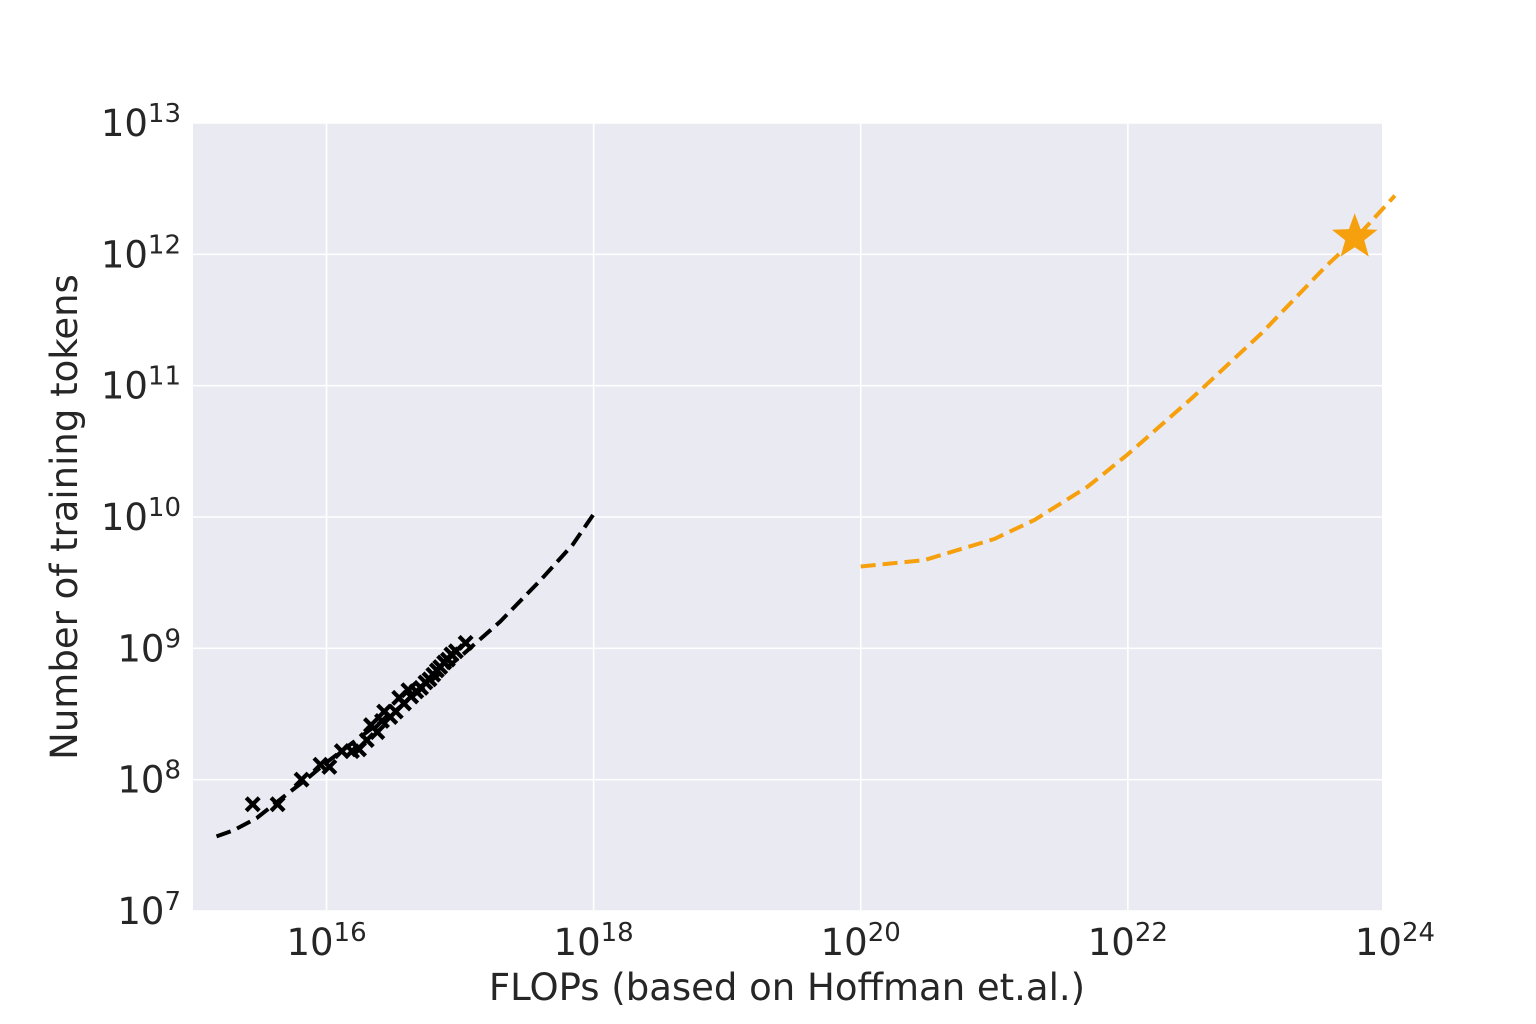 Image resolution: width=1536 pixels, height=1024 pixels. I want to click on x-tick-label: 1018, so click(594, 941).